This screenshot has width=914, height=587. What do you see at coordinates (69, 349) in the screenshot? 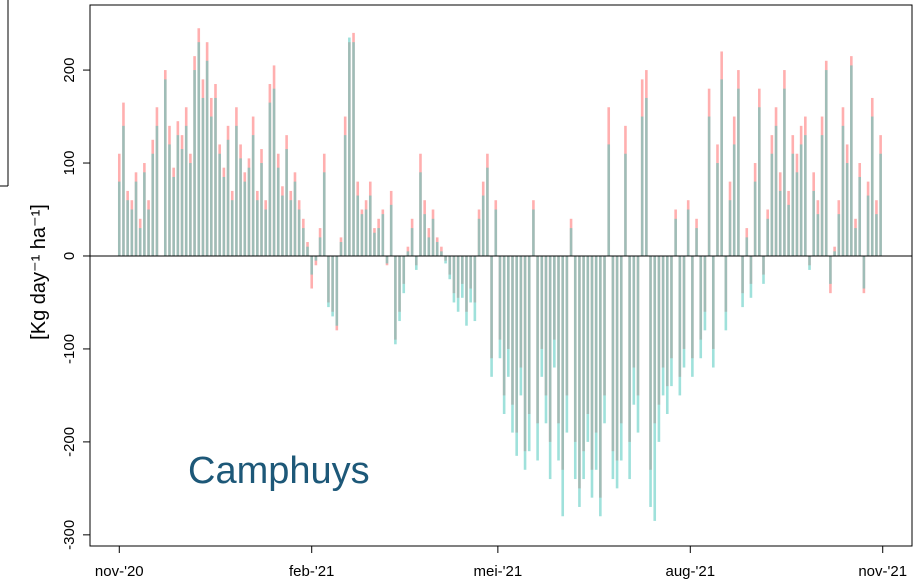
I see `y-tick-label: -100` at bounding box center [69, 349].